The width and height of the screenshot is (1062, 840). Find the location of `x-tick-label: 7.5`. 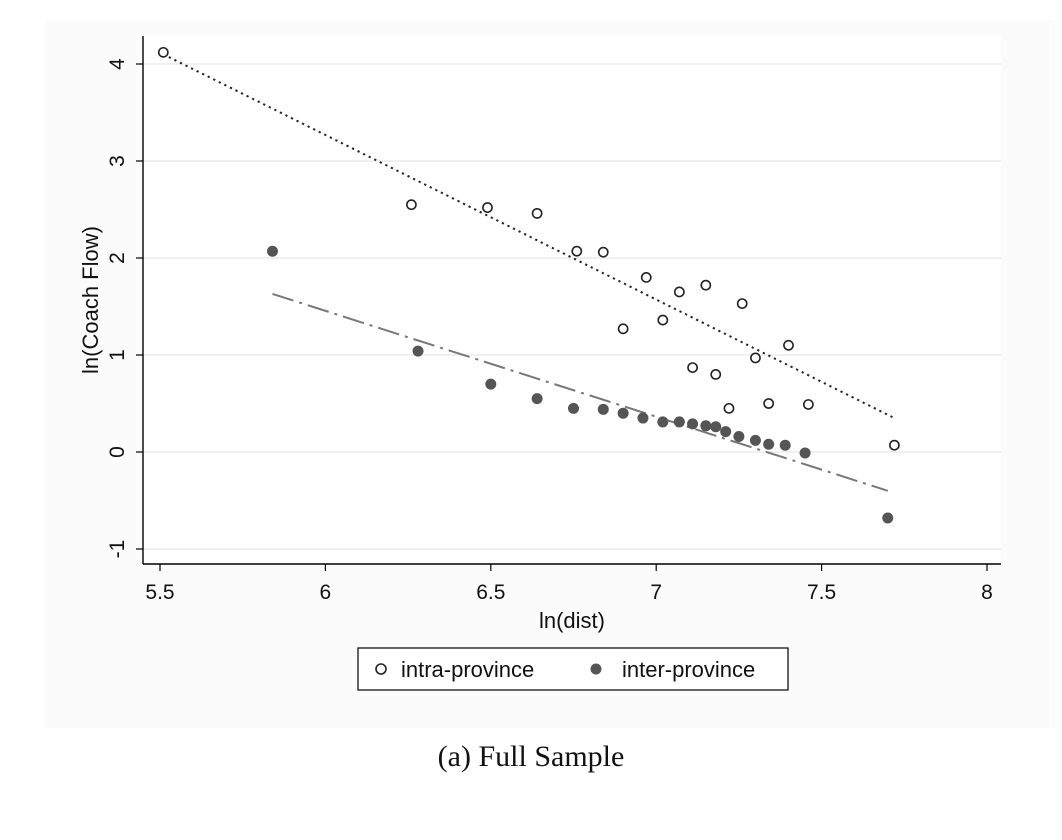

x-tick-label: 7.5 is located at coordinates (821, 592).